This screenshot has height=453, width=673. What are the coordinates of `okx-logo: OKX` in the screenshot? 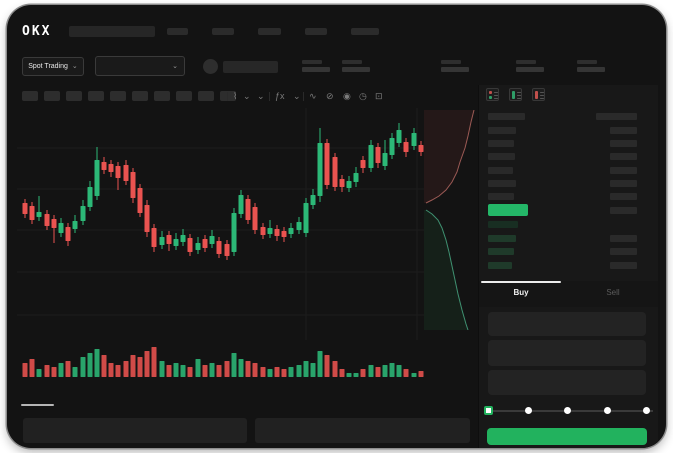 It's located at (37, 31).